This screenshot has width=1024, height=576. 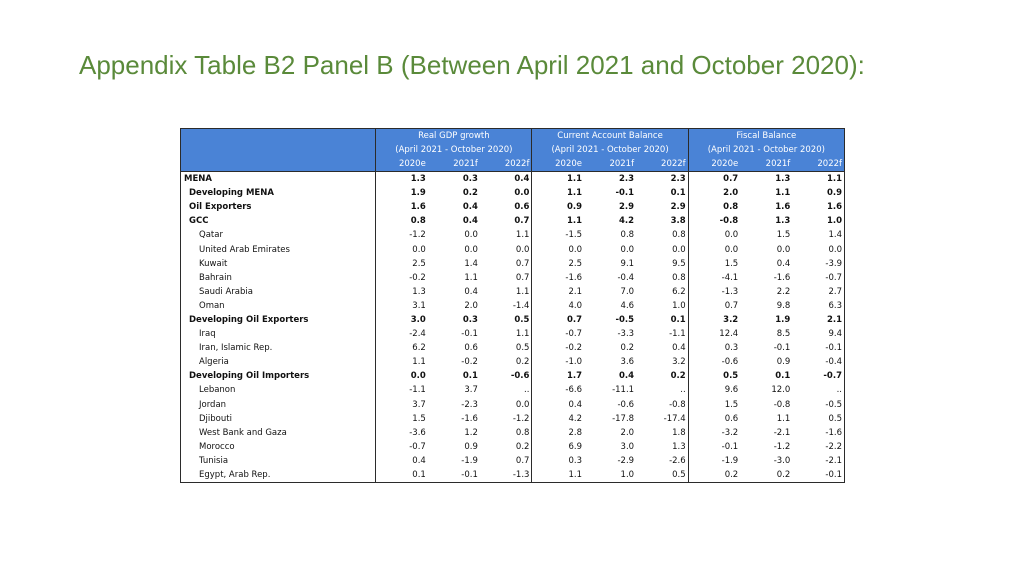 I want to click on table-row: Qatar -1.2 0.0 1.1 -1.5 0.8 0.8 0.0 1.5 1.4, so click(x=512, y=235).